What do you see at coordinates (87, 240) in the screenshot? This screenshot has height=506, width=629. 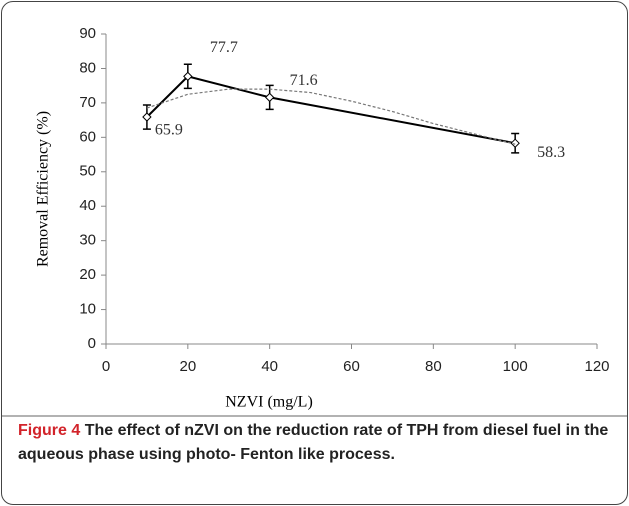 I see `y-tick-label: 30` at bounding box center [87, 240].